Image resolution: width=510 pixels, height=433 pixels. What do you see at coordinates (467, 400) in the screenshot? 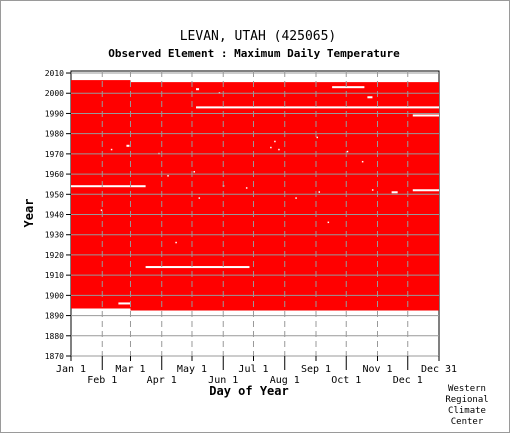
I see `credit-line: Regional` at bounding box center [467, 400].